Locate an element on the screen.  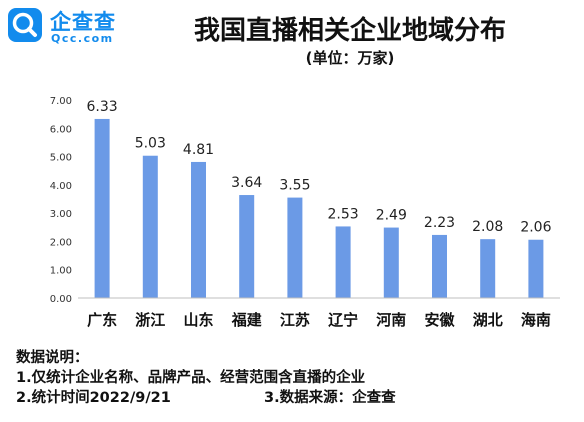
x-tick-label: 海南 is located at coordinates (536, 320).